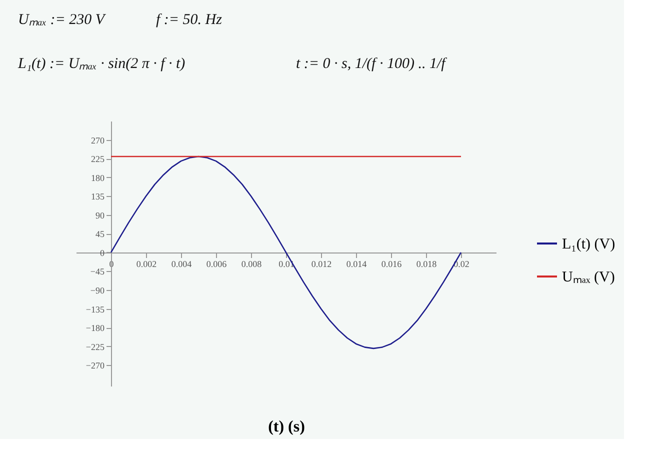 The width and height of the screenshot is (656, 467). Describe the element at coordinates (427, 263) in the screenshot. I see `x-tick-label: 0.018` at that location.